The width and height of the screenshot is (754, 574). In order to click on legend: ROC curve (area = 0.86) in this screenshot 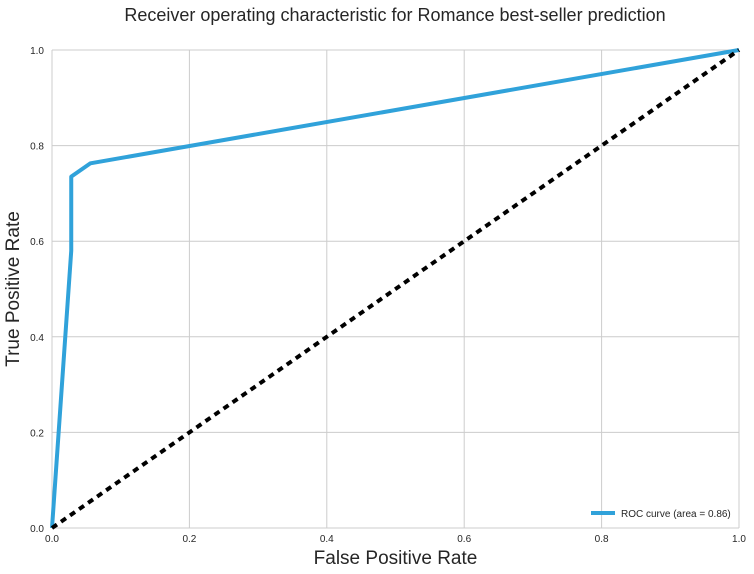, I will do `click(661, 514)`.